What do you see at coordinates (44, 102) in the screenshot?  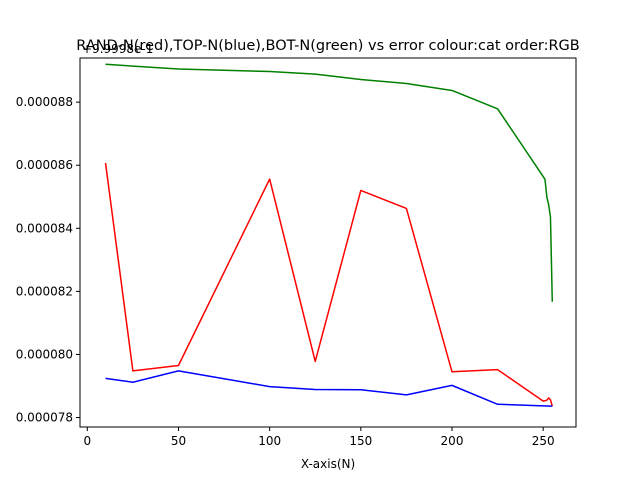 I see `y-tick-label: 0.000088` at bounding box center [44, 102].